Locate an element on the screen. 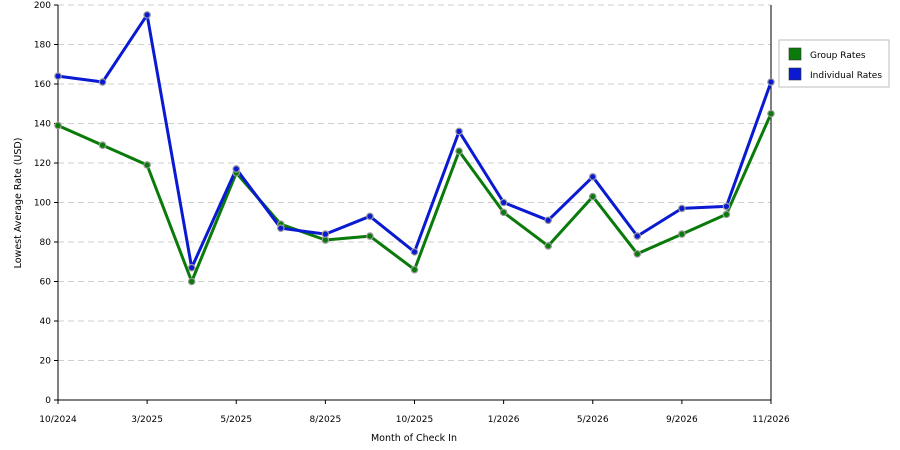 The height and width of the screenshot is (450, 900). y-tick-label: 100 is located at coordinates (42, 204).